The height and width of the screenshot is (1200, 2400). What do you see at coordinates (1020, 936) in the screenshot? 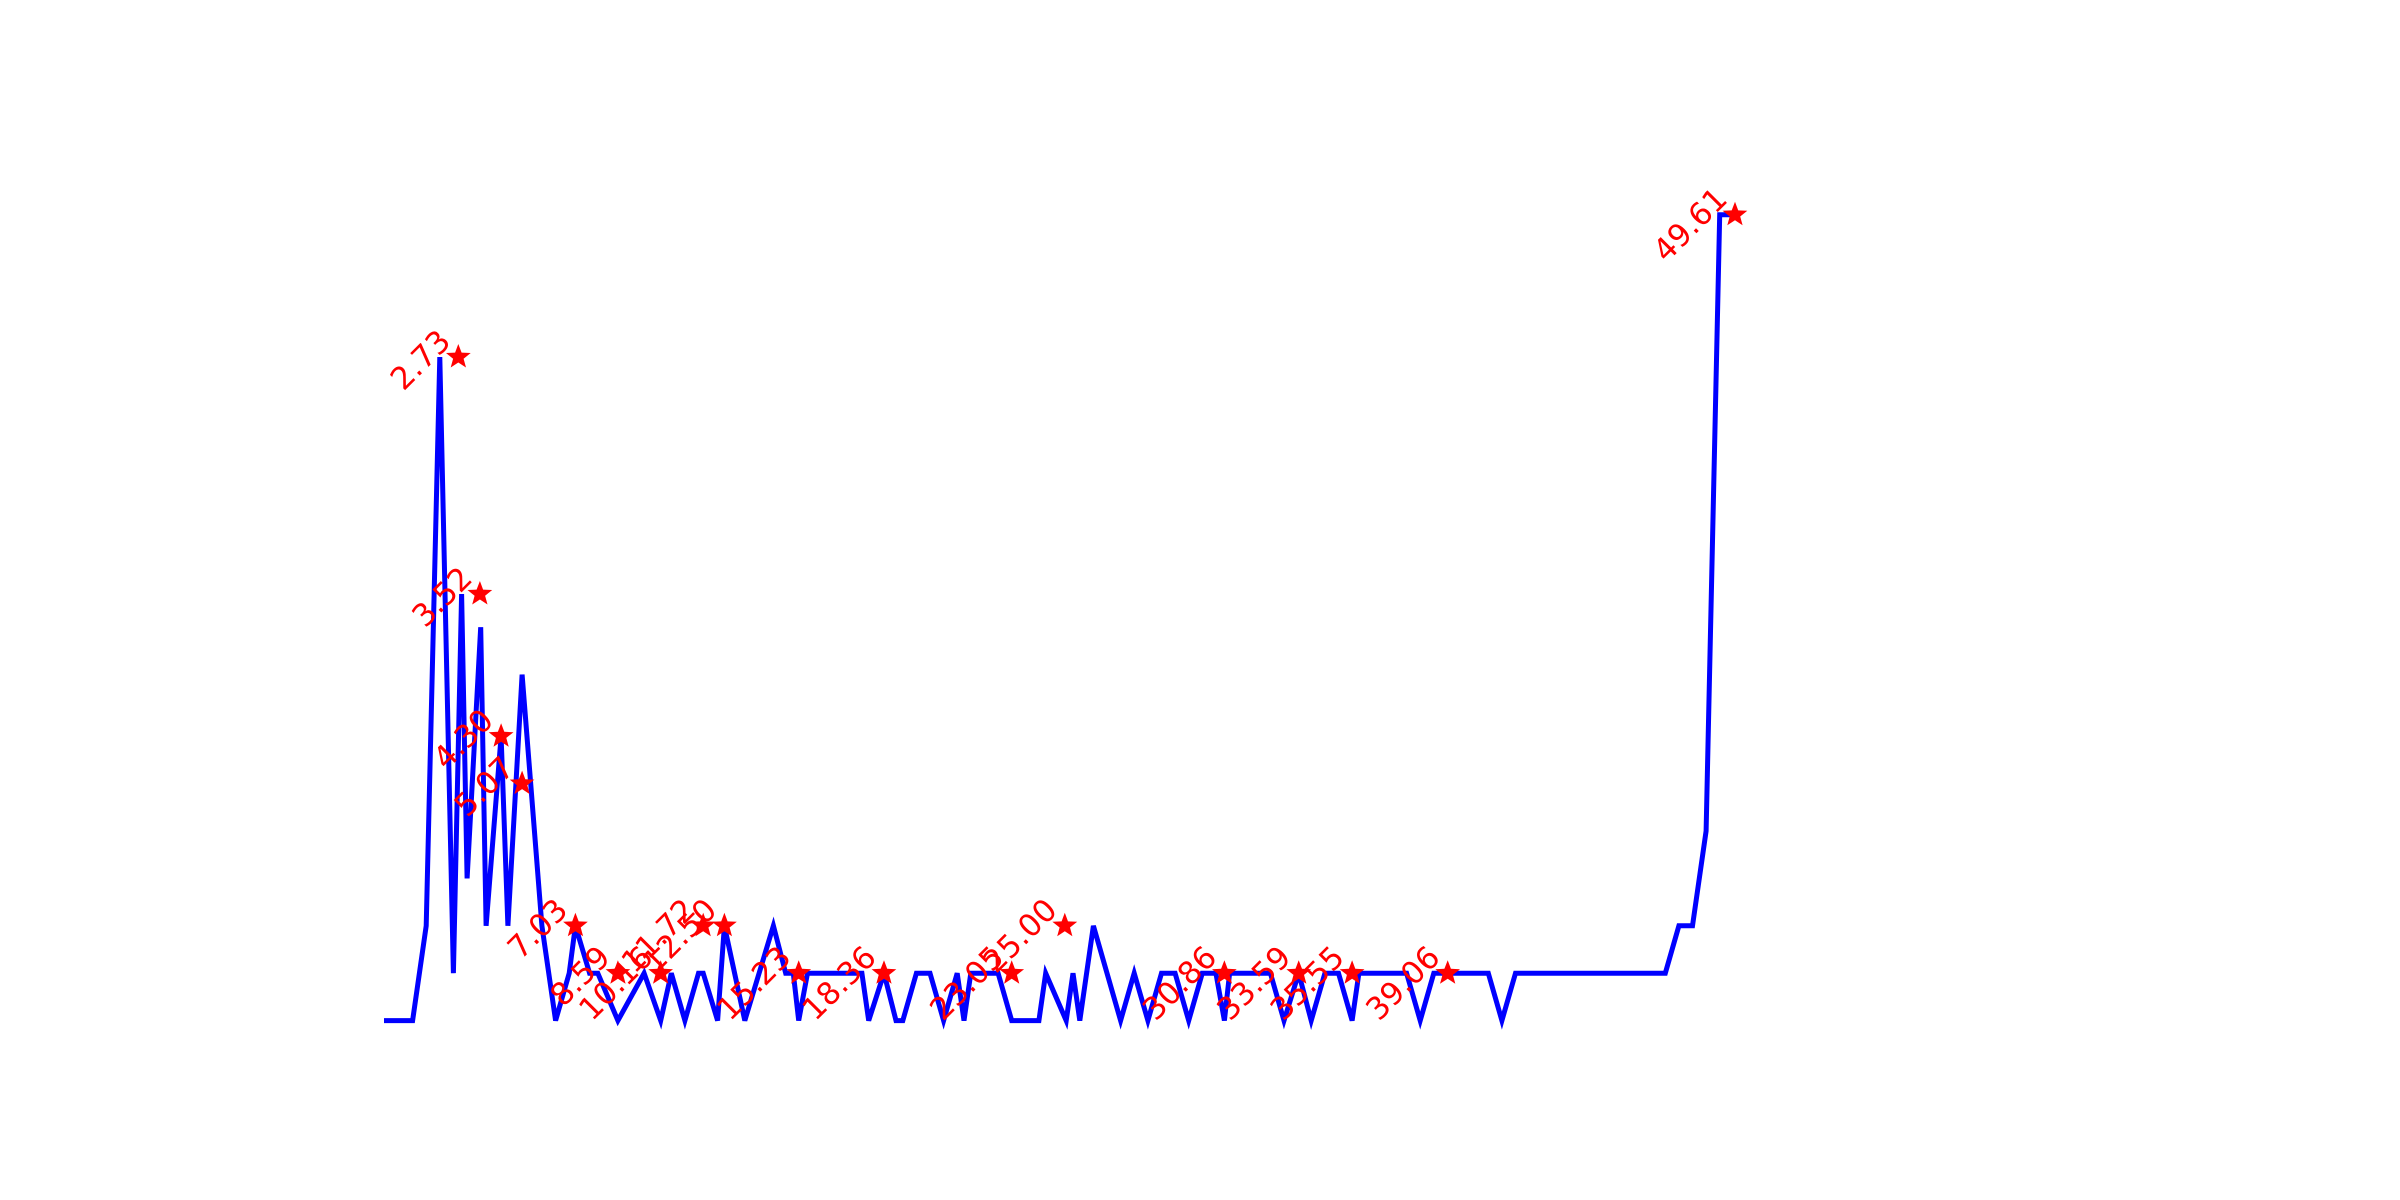
I see `peak-label: 25.00` at bounding box center [1020, 936].